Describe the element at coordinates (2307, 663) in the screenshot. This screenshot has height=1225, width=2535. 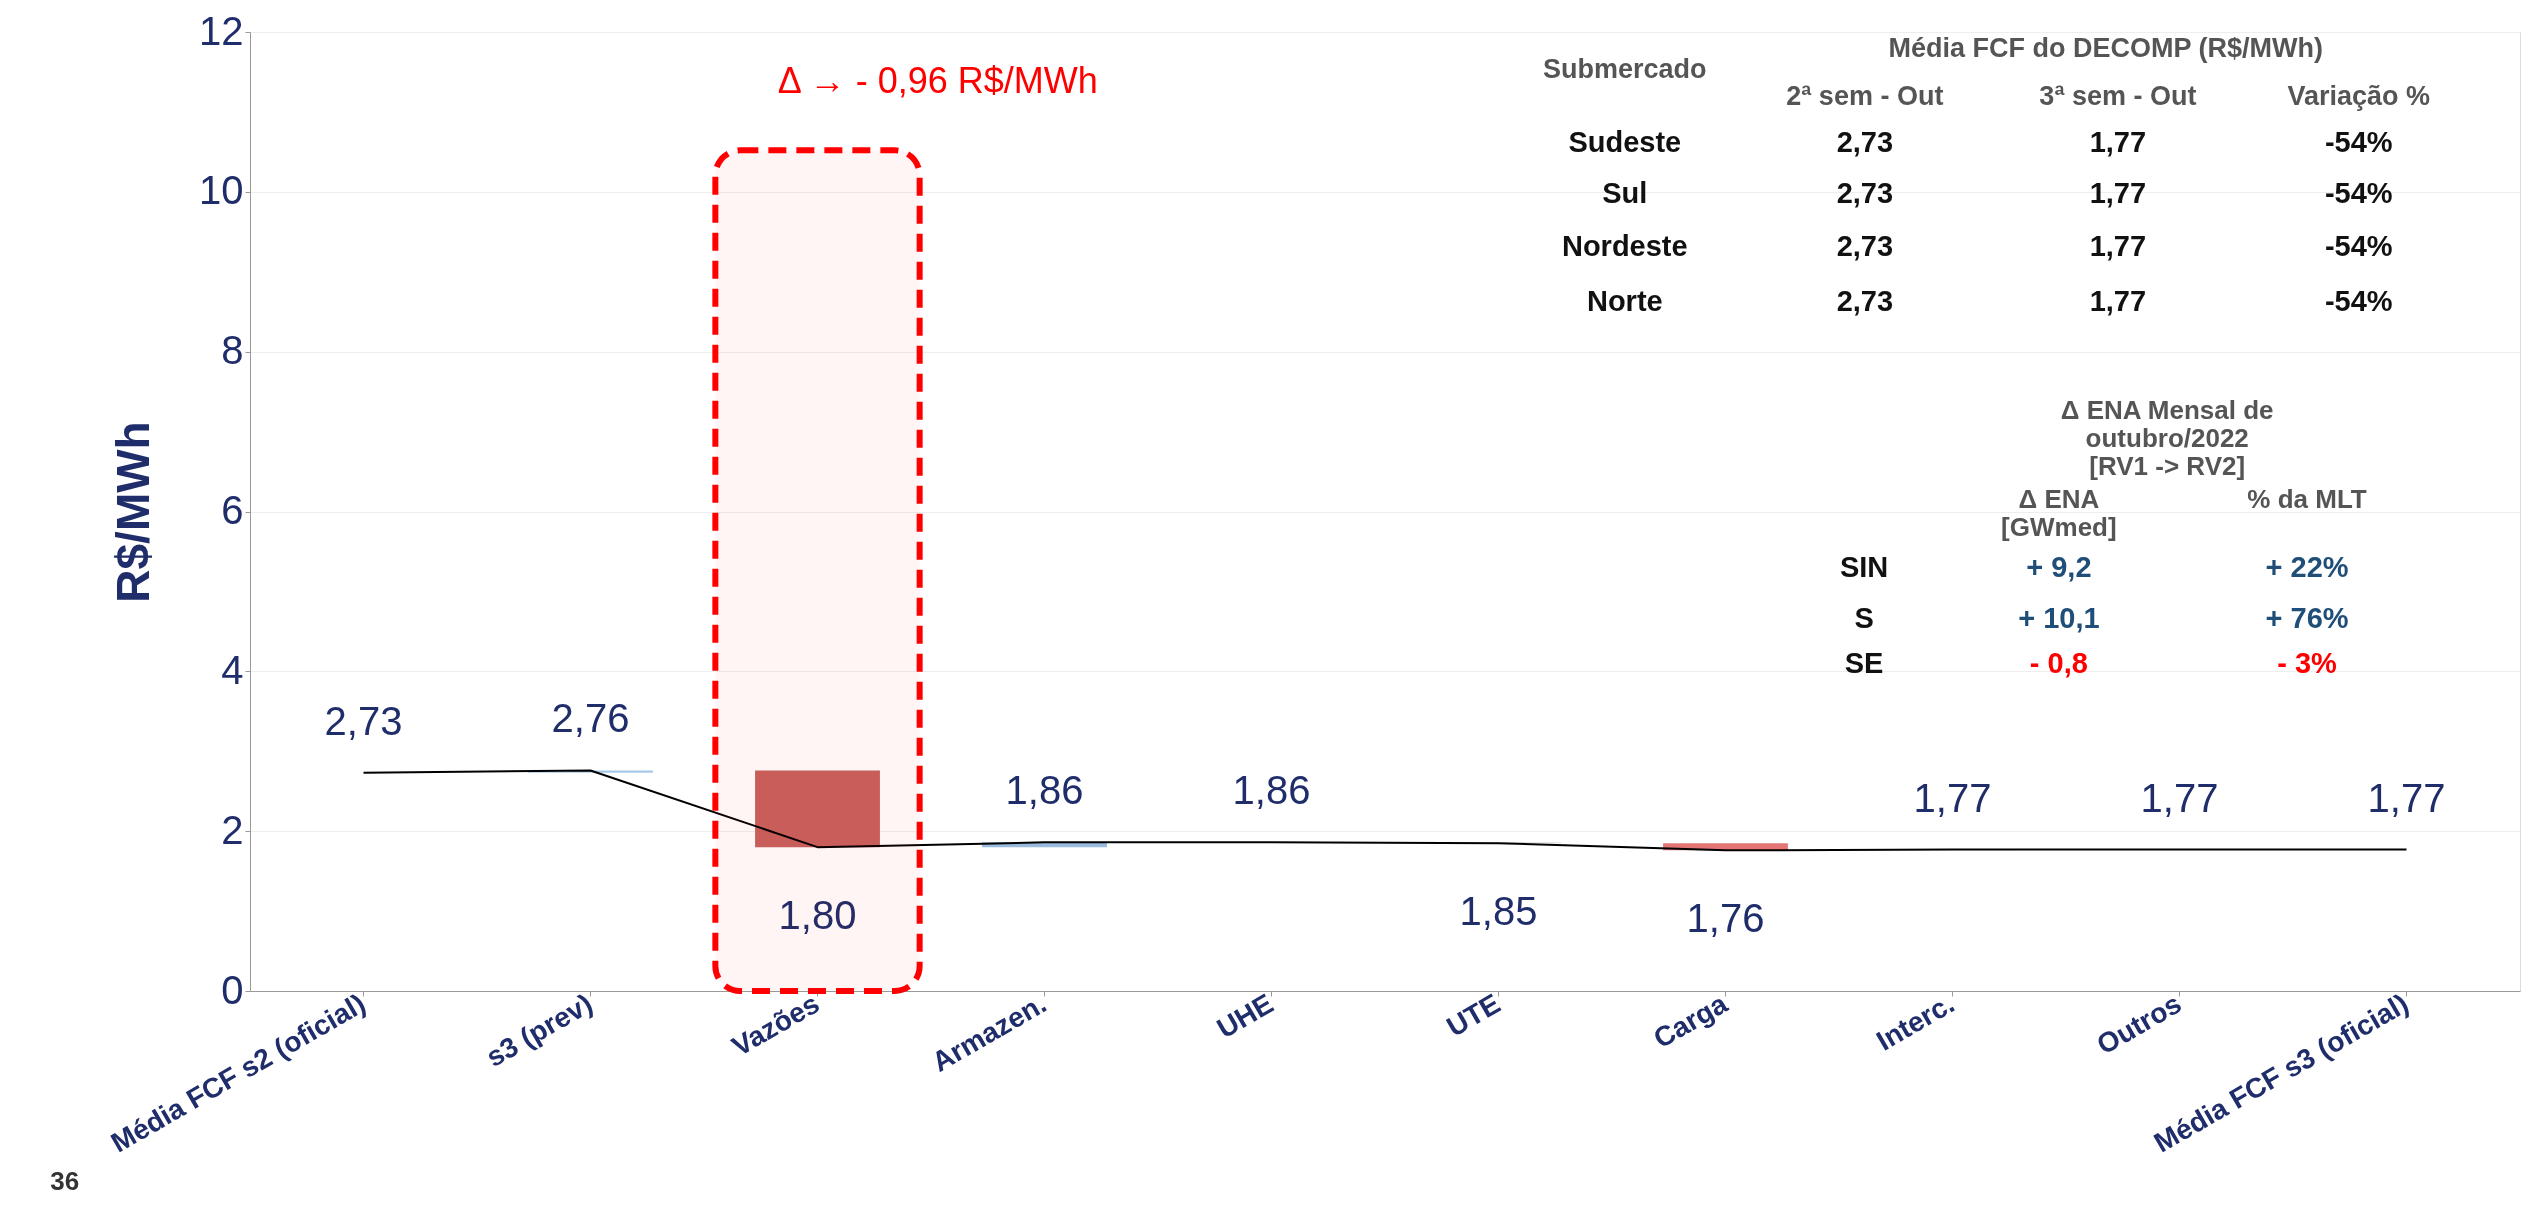
I see `annotation: - 3%` at that location.